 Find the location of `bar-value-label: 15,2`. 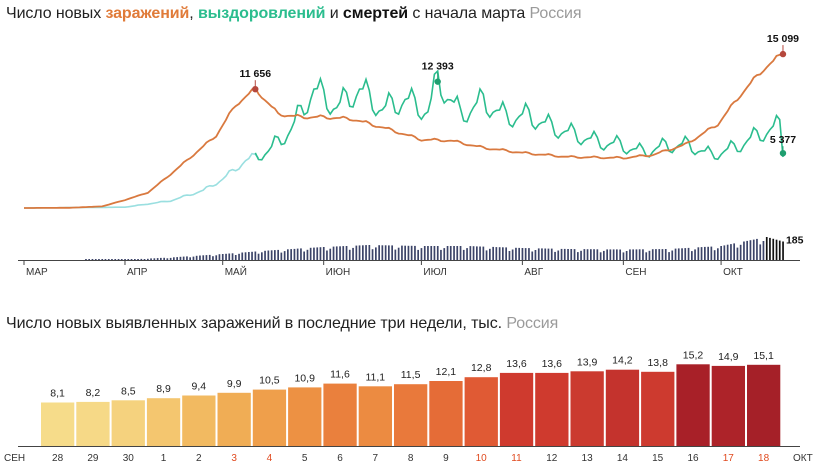

bar-value-label: 15,2 is located at coordinates (693, 355).